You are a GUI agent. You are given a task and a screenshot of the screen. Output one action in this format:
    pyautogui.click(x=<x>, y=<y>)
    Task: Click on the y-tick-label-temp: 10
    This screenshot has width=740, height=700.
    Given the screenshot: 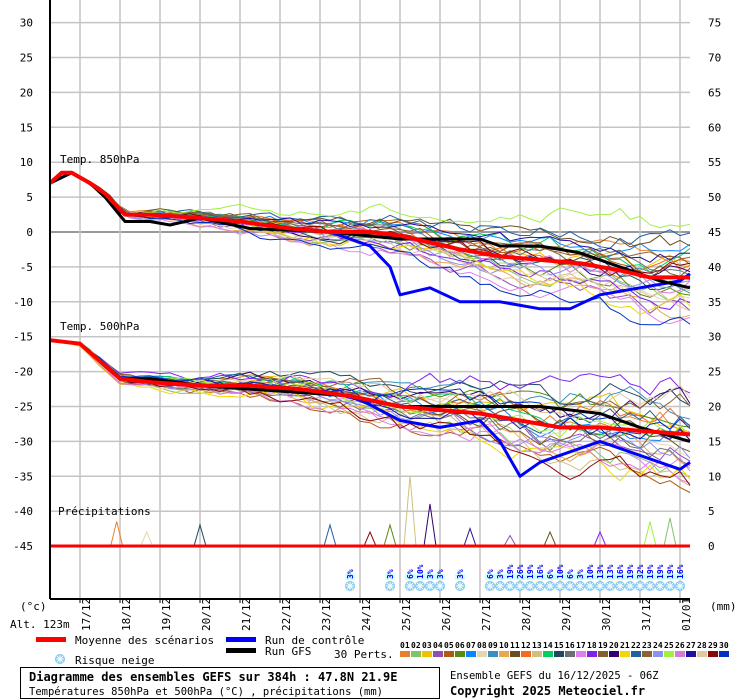 What is the action you would take?
    pyautogui.click(x=26, y=162)
    